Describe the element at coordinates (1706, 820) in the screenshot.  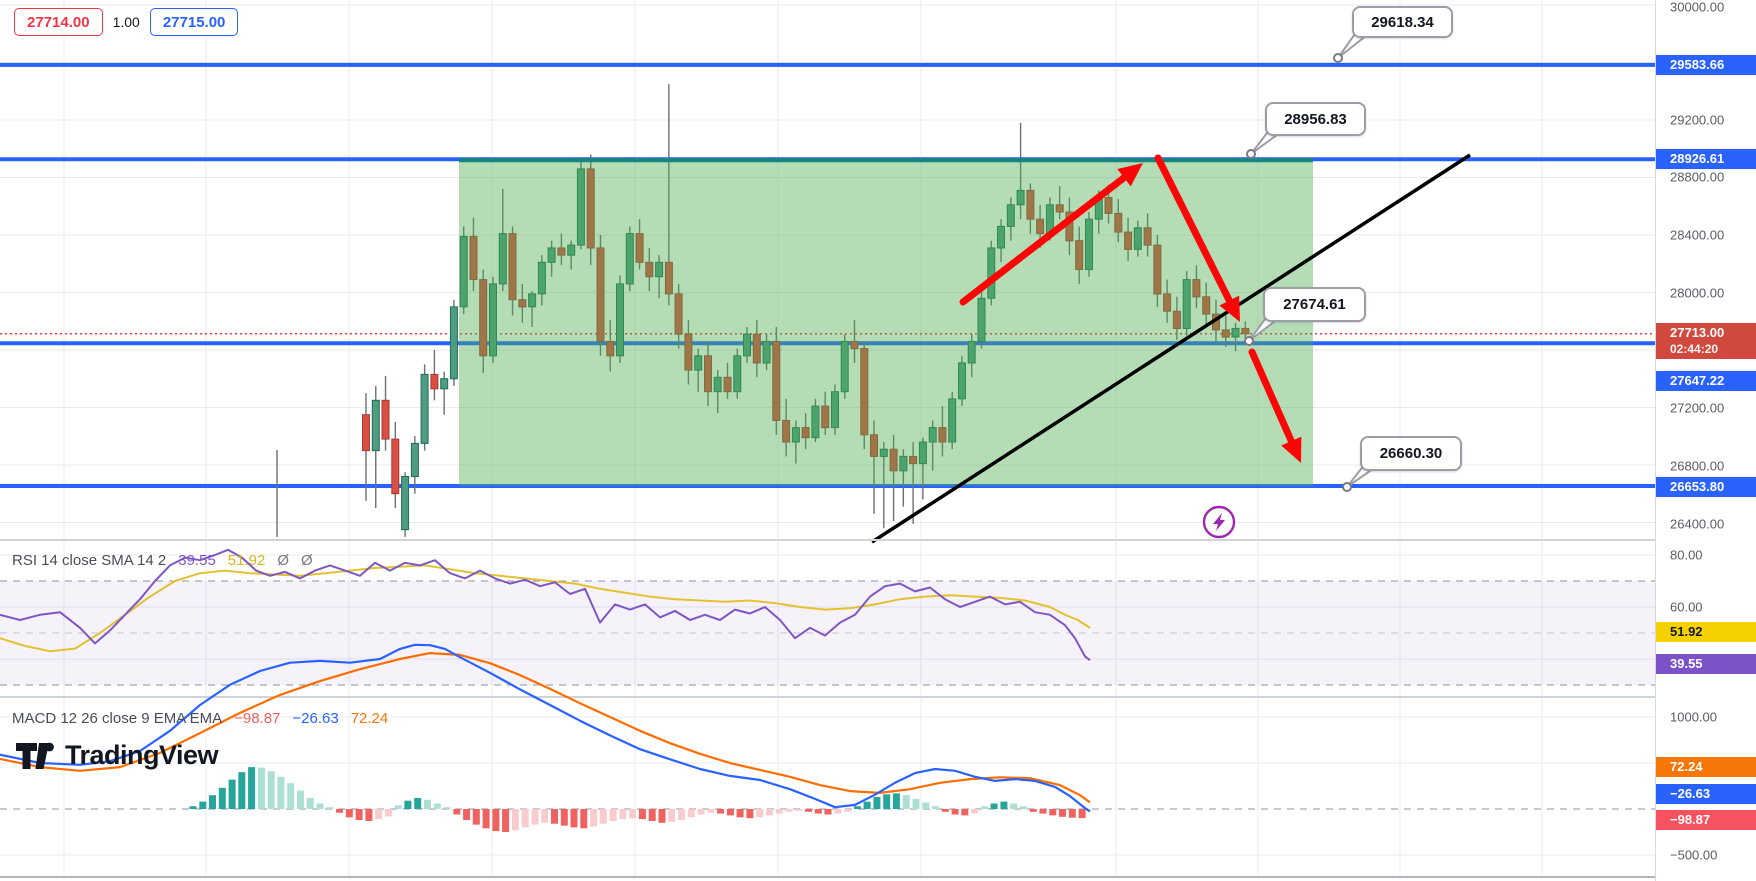
I see `price-badge-salmon: −98.87` at that location.